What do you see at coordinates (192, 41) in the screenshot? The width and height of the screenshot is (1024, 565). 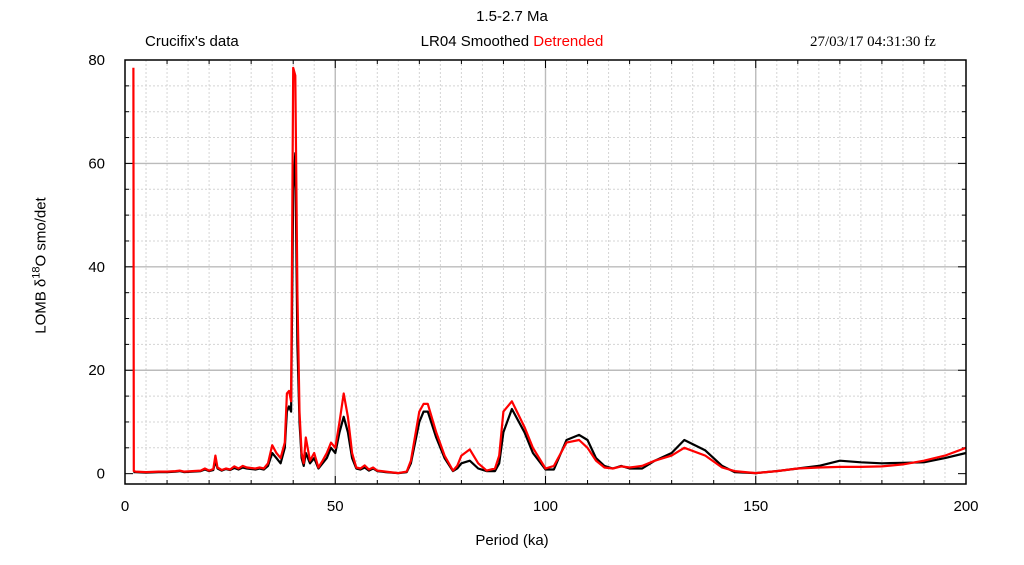 I see `data-source-label: Crucifix's data` at bounding box center [192, 41].